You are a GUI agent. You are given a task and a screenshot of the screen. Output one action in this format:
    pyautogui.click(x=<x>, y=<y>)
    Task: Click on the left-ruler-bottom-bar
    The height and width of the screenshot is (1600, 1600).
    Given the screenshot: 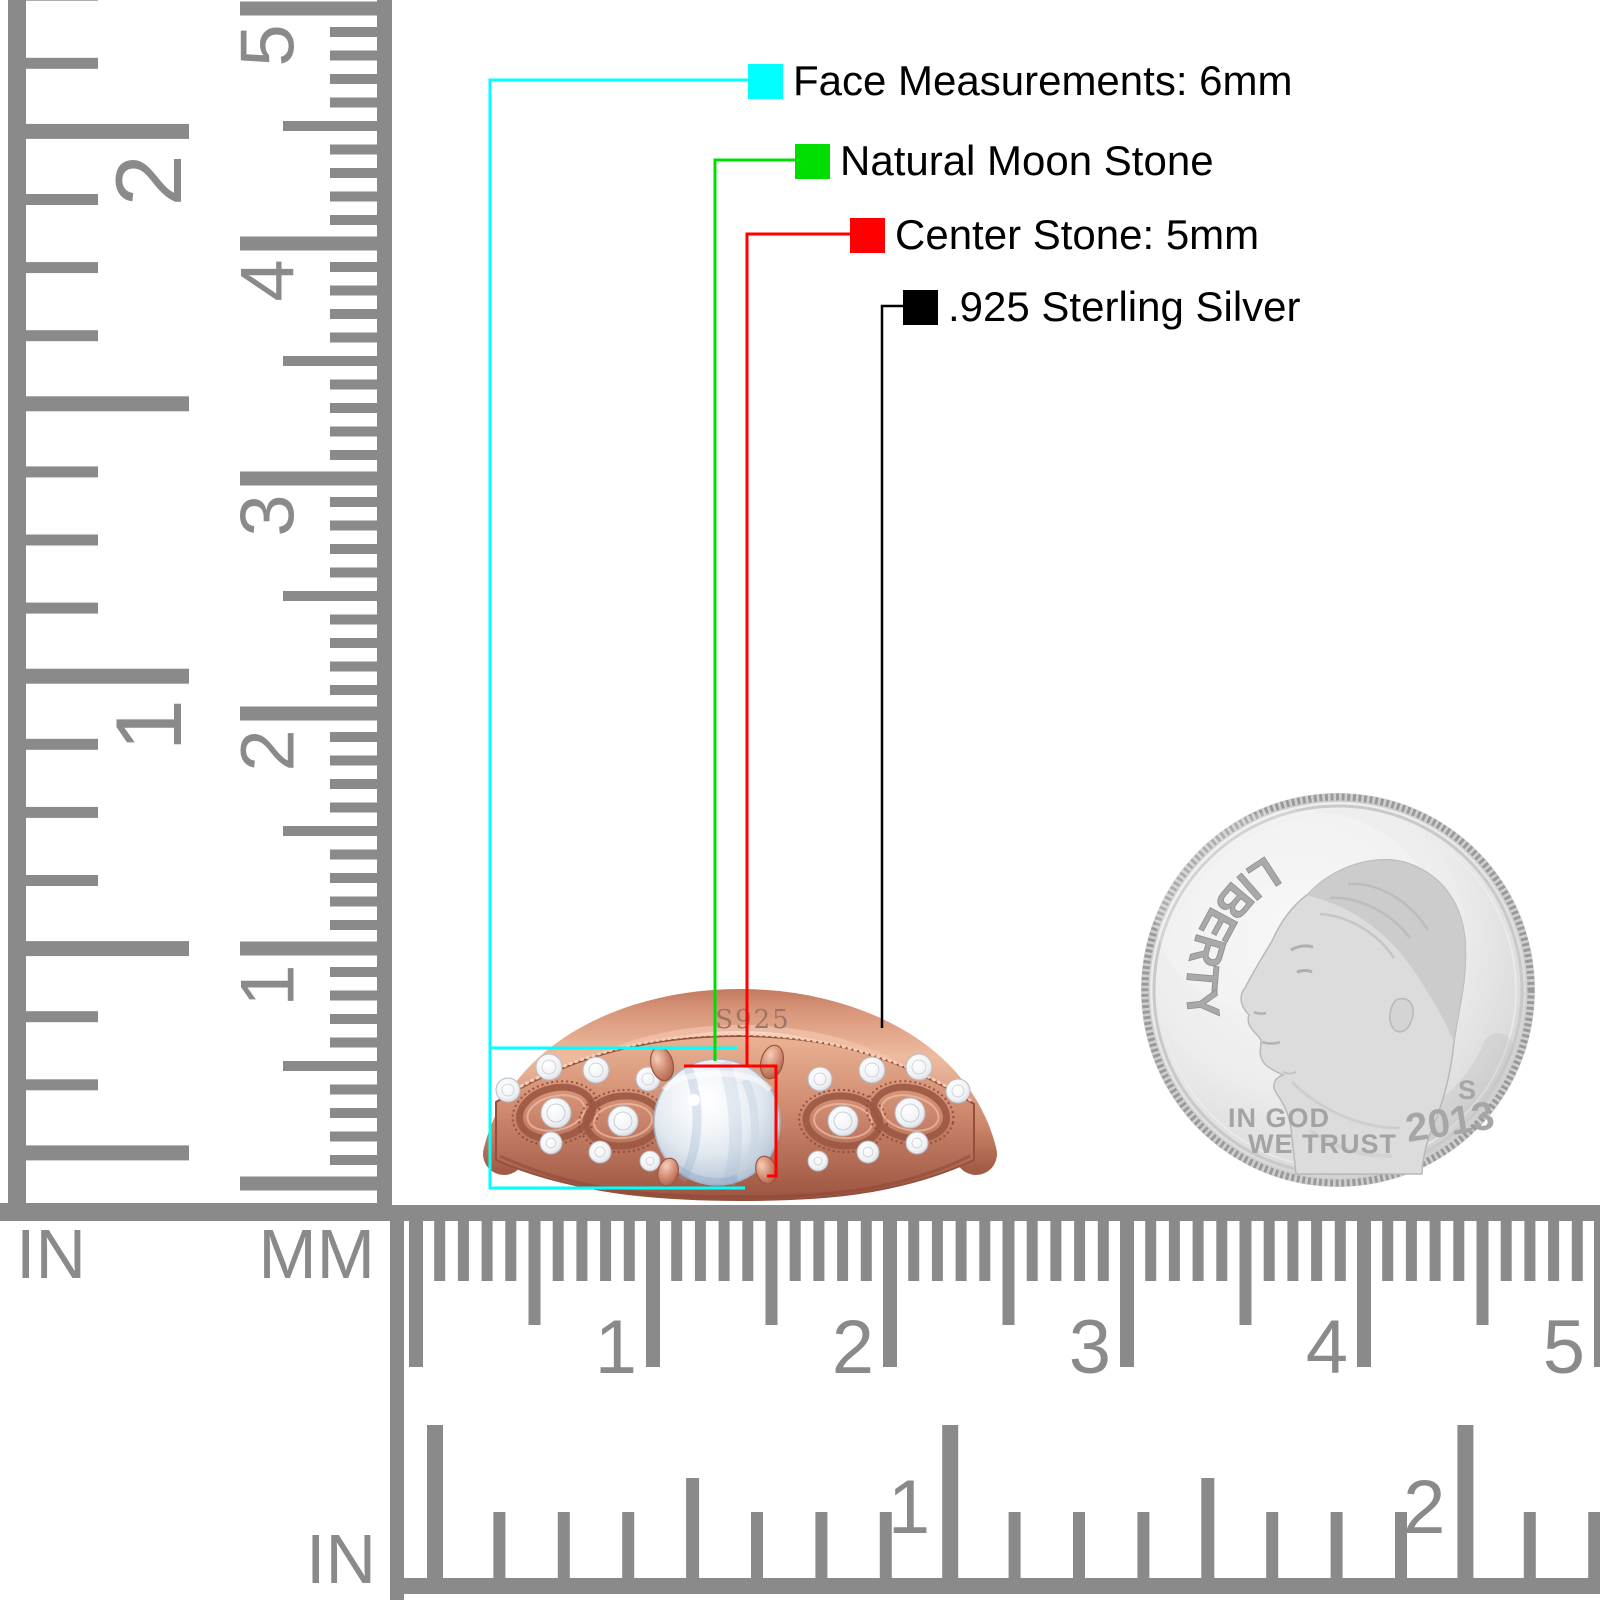 What is the action you would take?
    pyautogui.click(x=196, y=1212)
    